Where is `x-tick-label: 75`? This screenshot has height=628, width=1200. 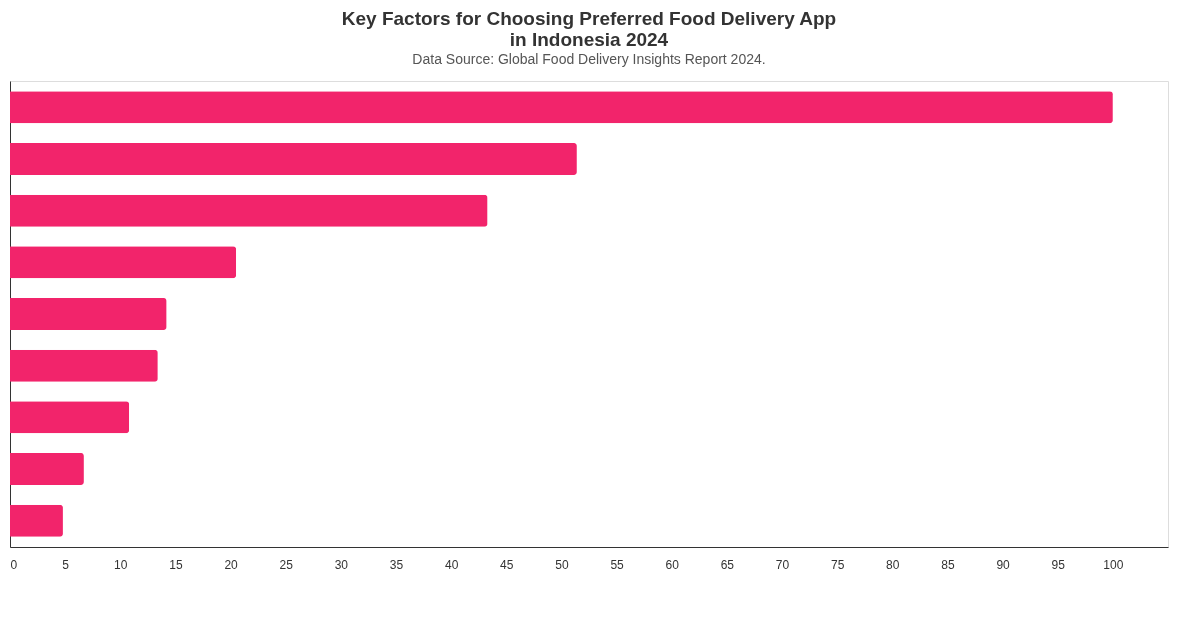 x-tick-label: 75 is located at coordinates (837, 564).